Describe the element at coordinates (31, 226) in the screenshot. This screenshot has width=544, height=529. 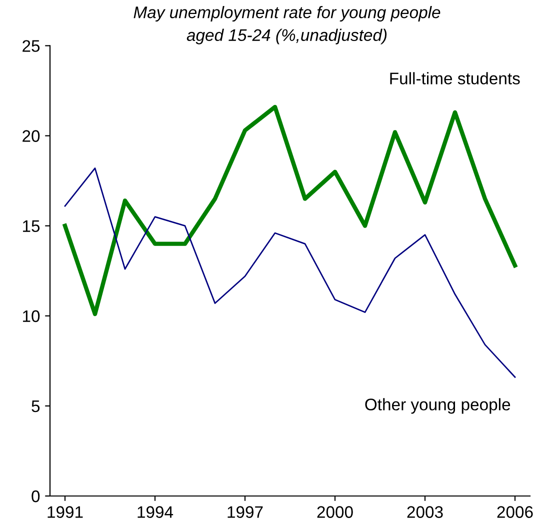
I see `y-tick-label: 15` at that location.